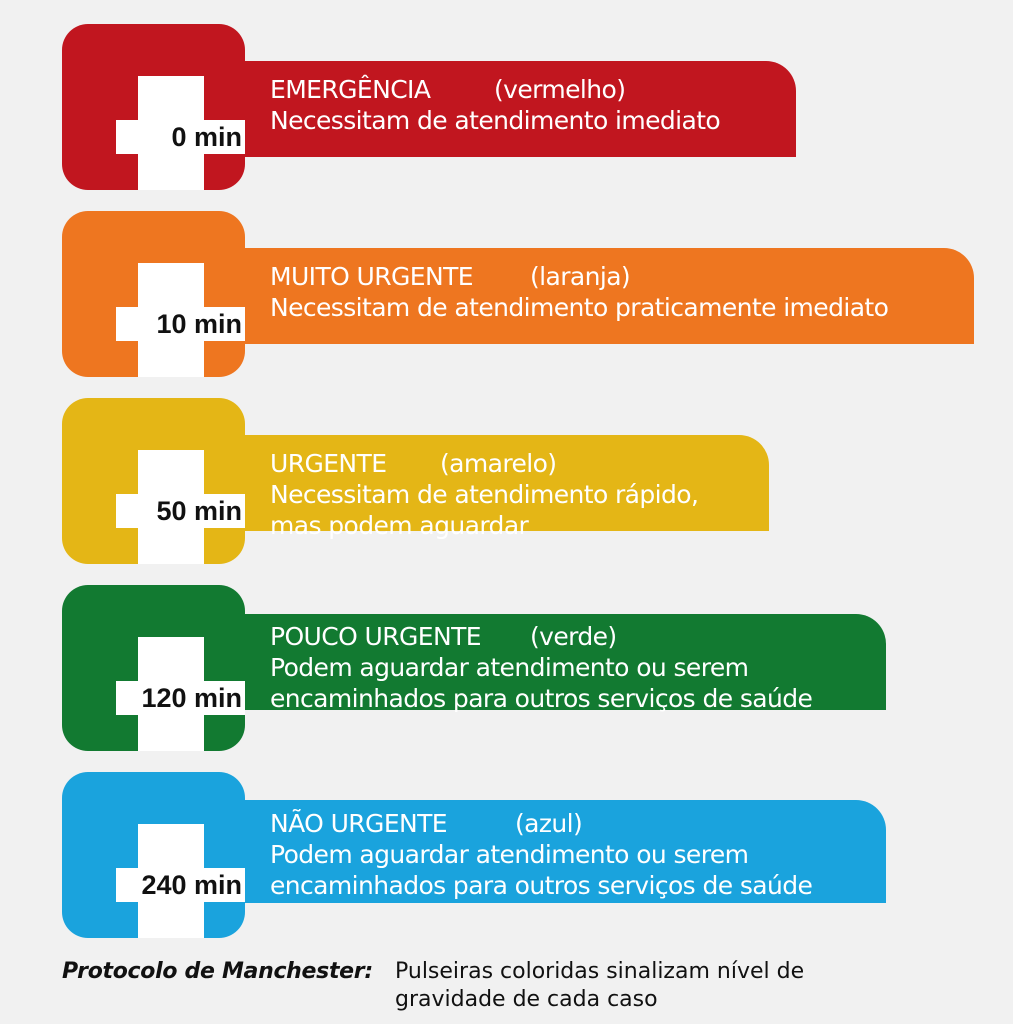 Image resolution: width=1013 pixels, height=1024 pixels. Describe the element at coordinates (573, 636) in the screenshot. I see `level-color-name: (verde)` at that location.